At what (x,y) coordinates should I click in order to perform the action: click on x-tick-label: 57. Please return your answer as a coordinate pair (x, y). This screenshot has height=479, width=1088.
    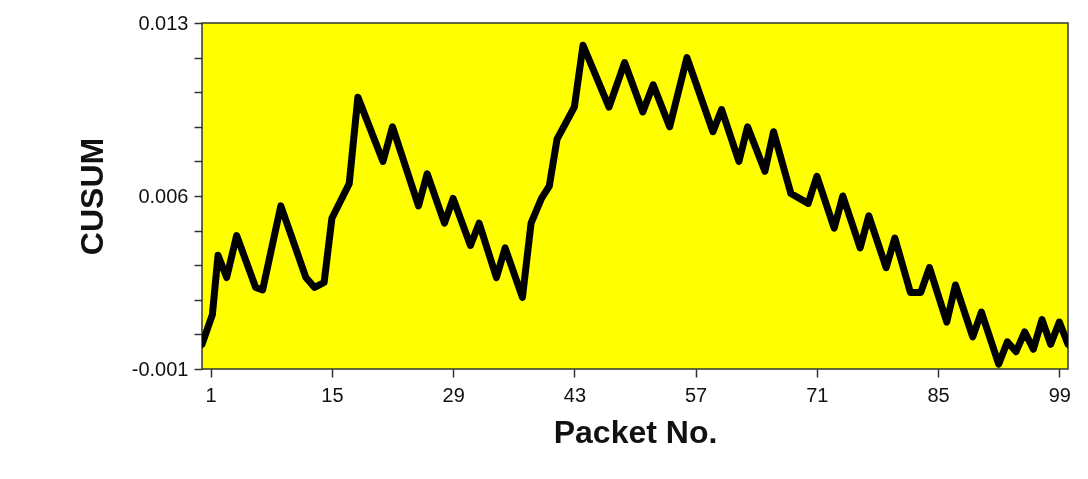
    Looking at the image, I should click on (696, 394).